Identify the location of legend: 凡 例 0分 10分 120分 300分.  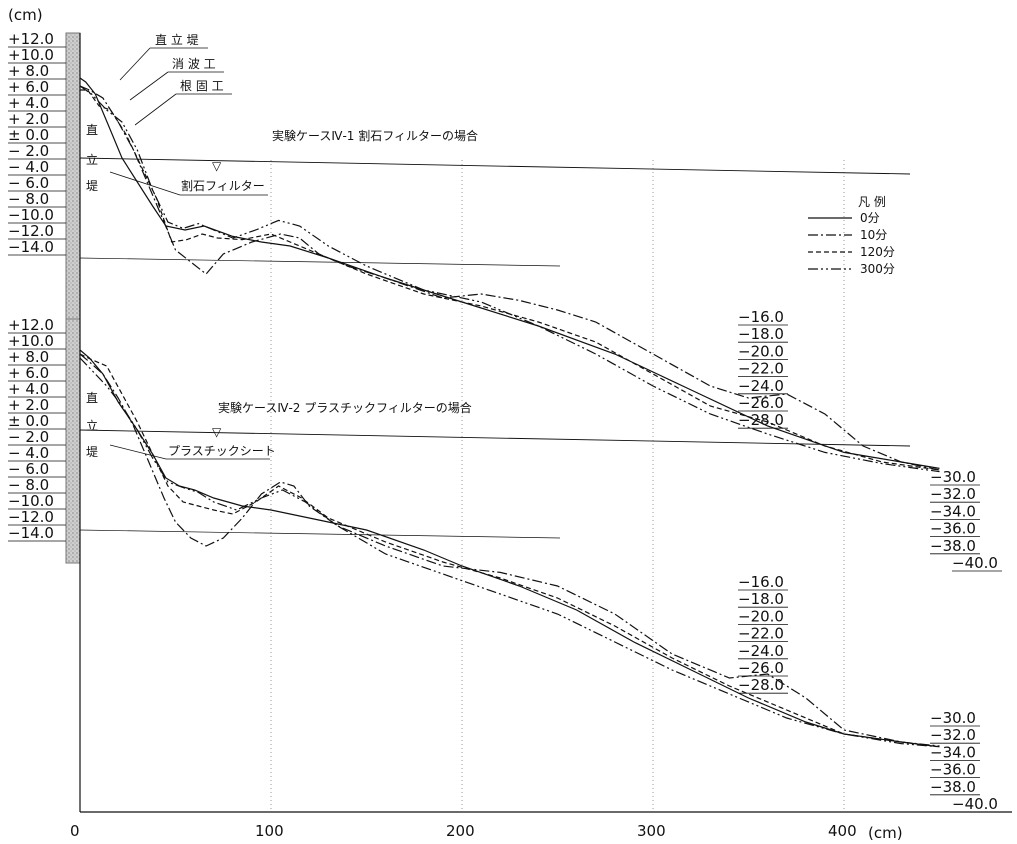
(851, 235).